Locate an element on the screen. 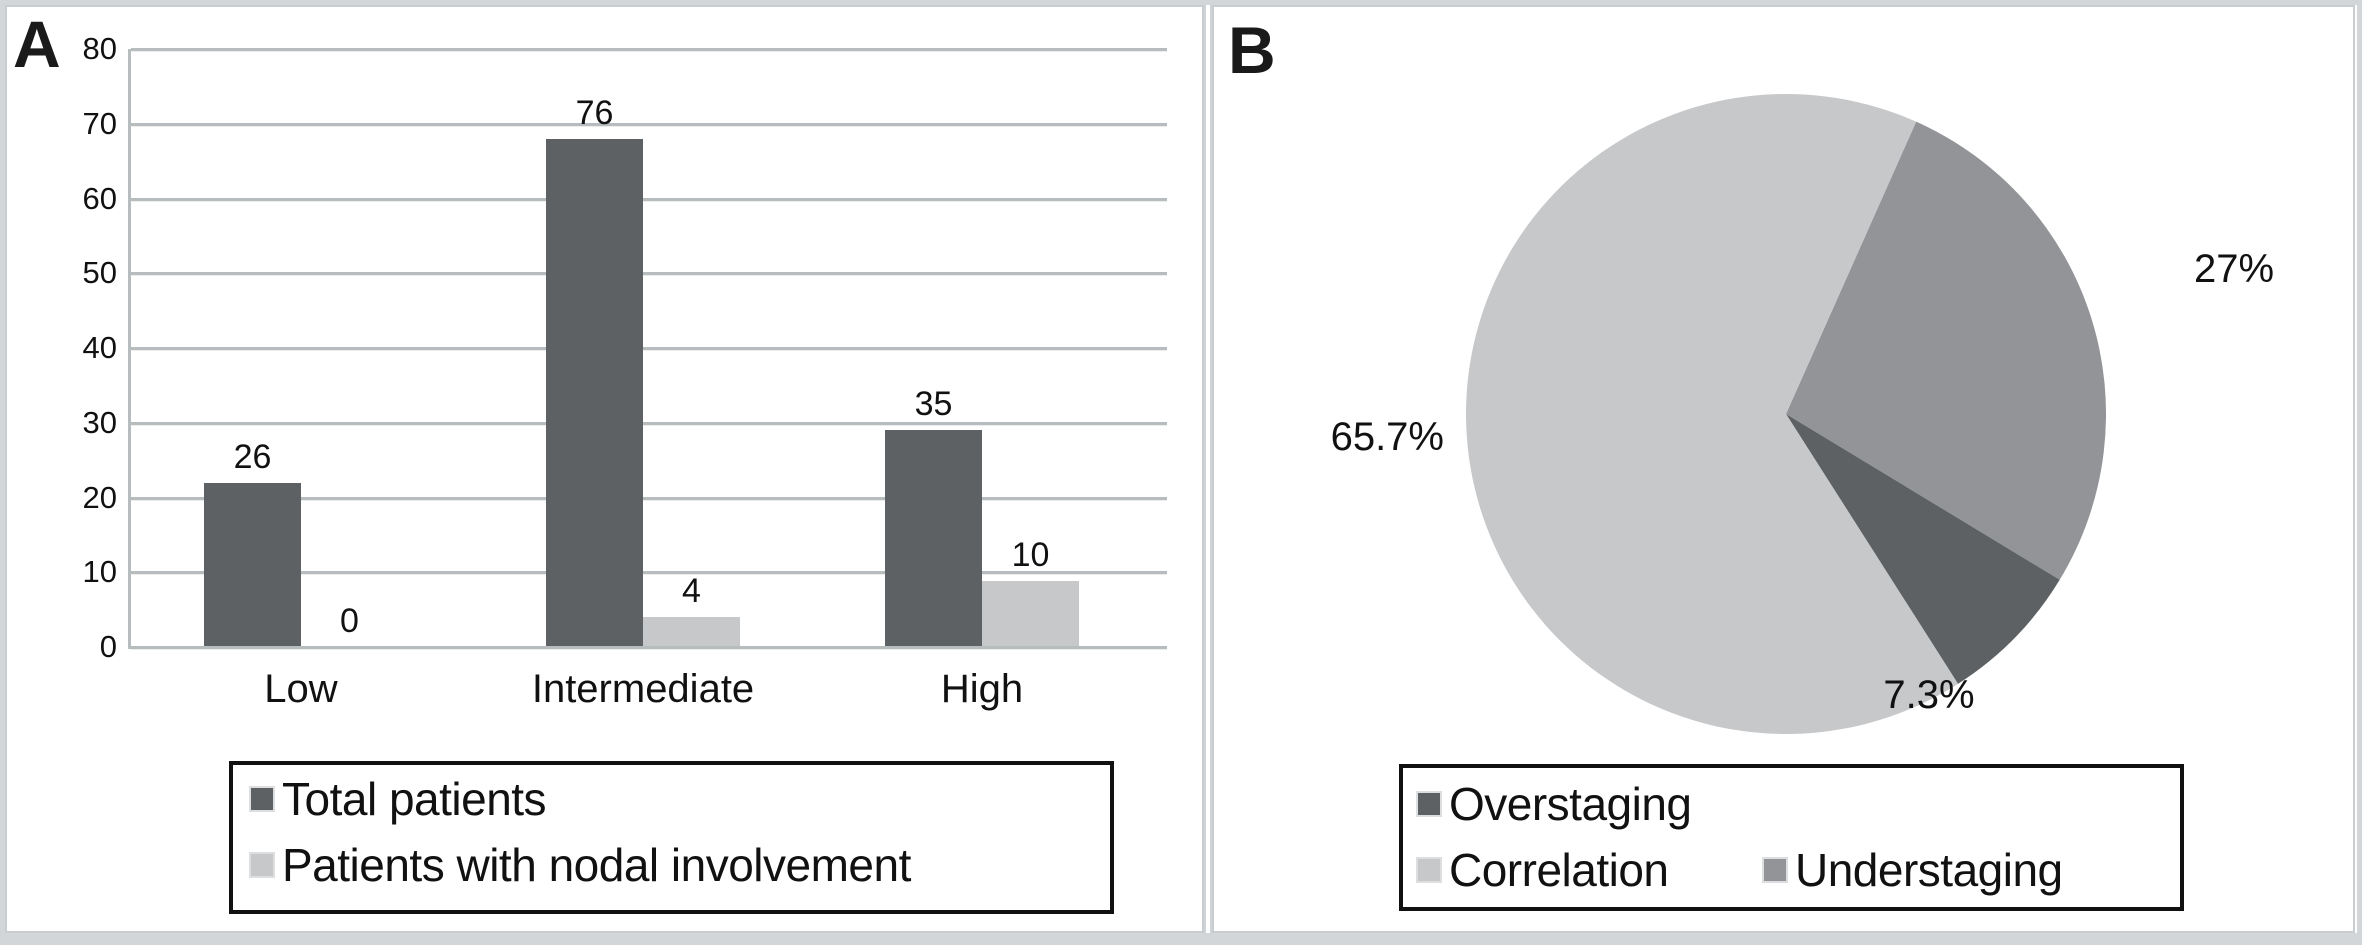 Image resolution: width=2362 pixels, height=945 pixels. panel-b-letter: B is located at coordinates (1252, 50).